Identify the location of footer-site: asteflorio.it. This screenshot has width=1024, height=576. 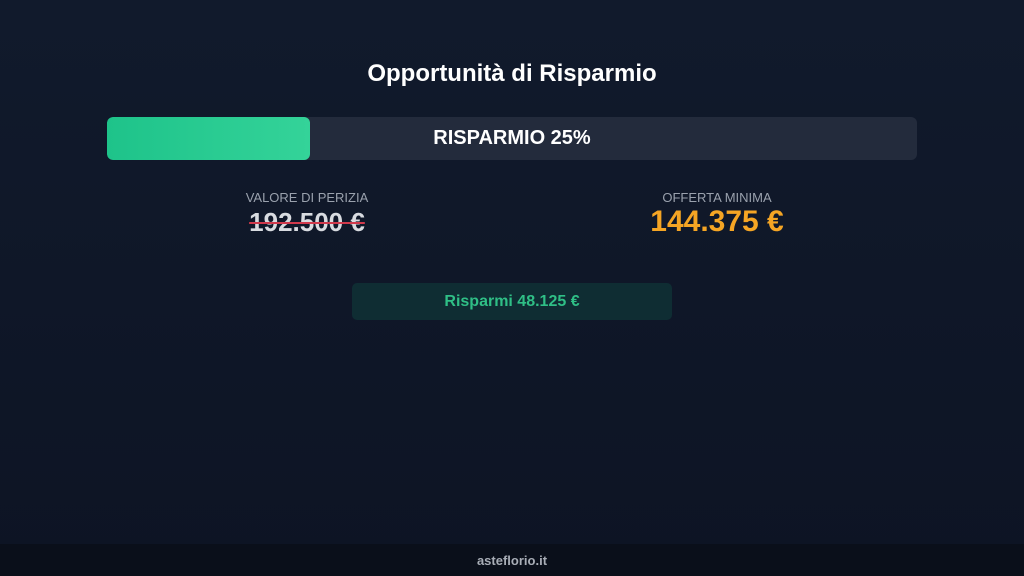
(512, 560).